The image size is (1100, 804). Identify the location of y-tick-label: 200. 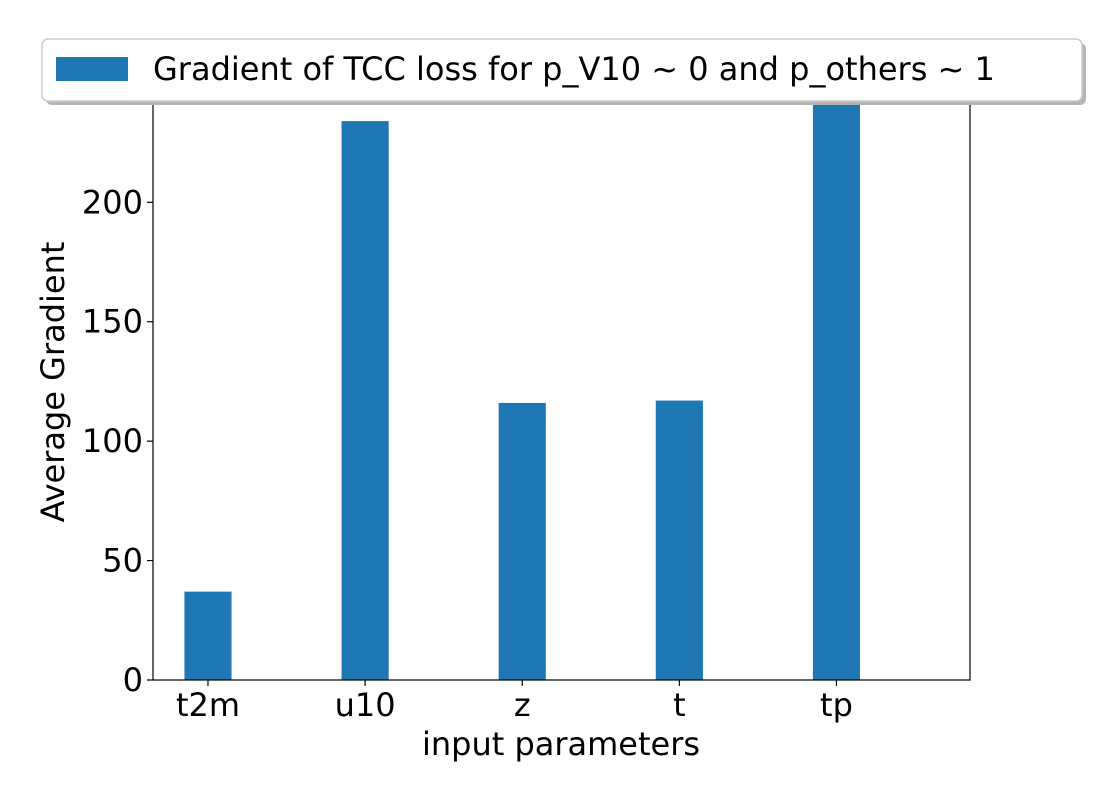
(112, 202).